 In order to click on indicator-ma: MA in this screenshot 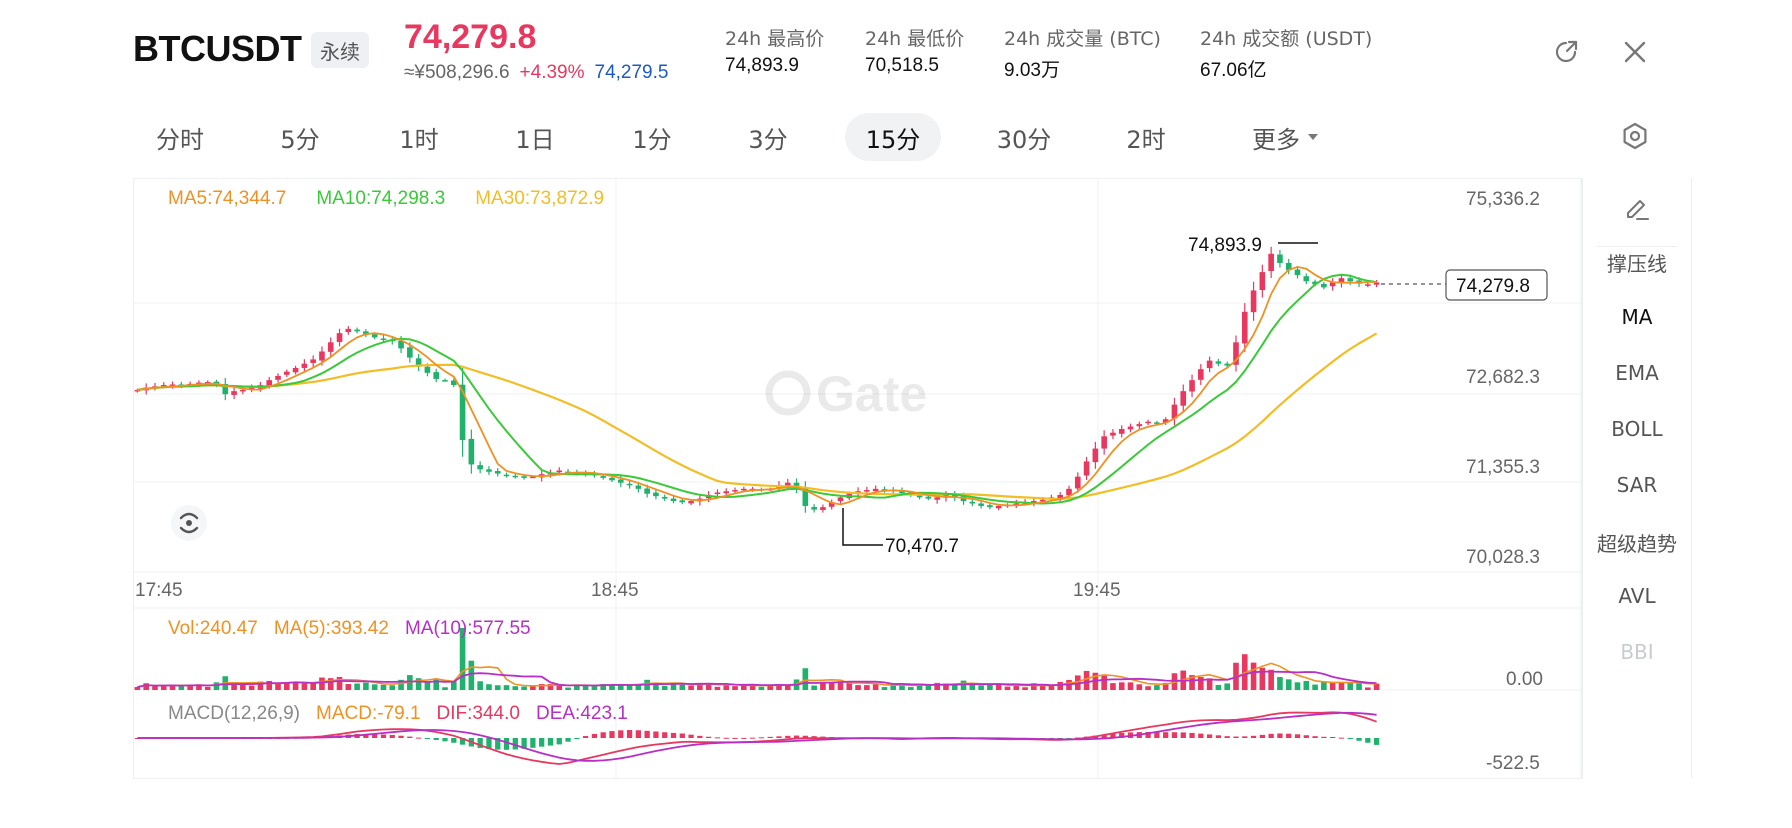, I will do `click(1637, 317)`.